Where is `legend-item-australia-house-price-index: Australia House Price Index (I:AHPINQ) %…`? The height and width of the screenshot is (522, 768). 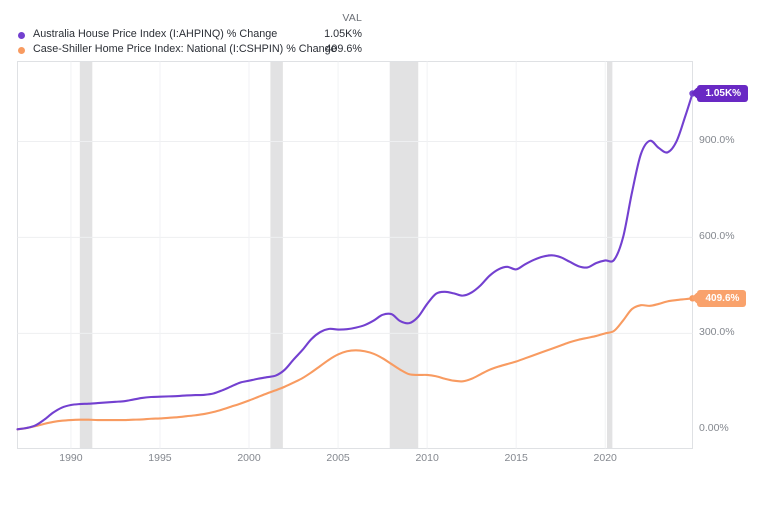 legend-item-australia-house-price-index: Australia House Price Index (I:AHPINQ) %… is located at coordinates (384, 35).